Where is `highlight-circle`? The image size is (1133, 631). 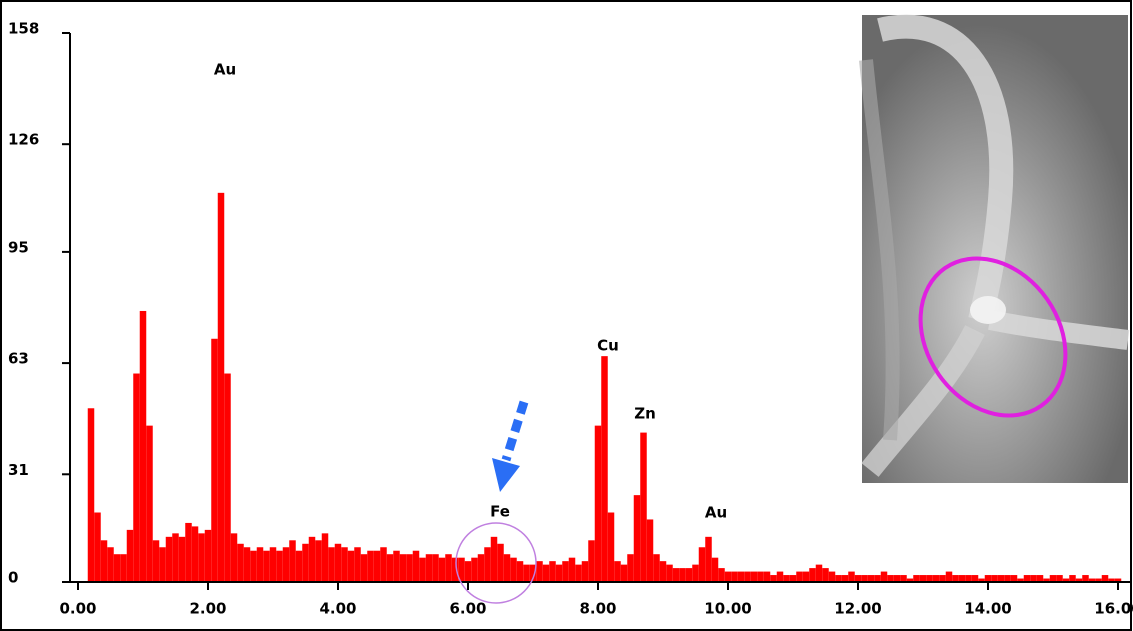
highlight-circle is located at coordinates (496, 563).